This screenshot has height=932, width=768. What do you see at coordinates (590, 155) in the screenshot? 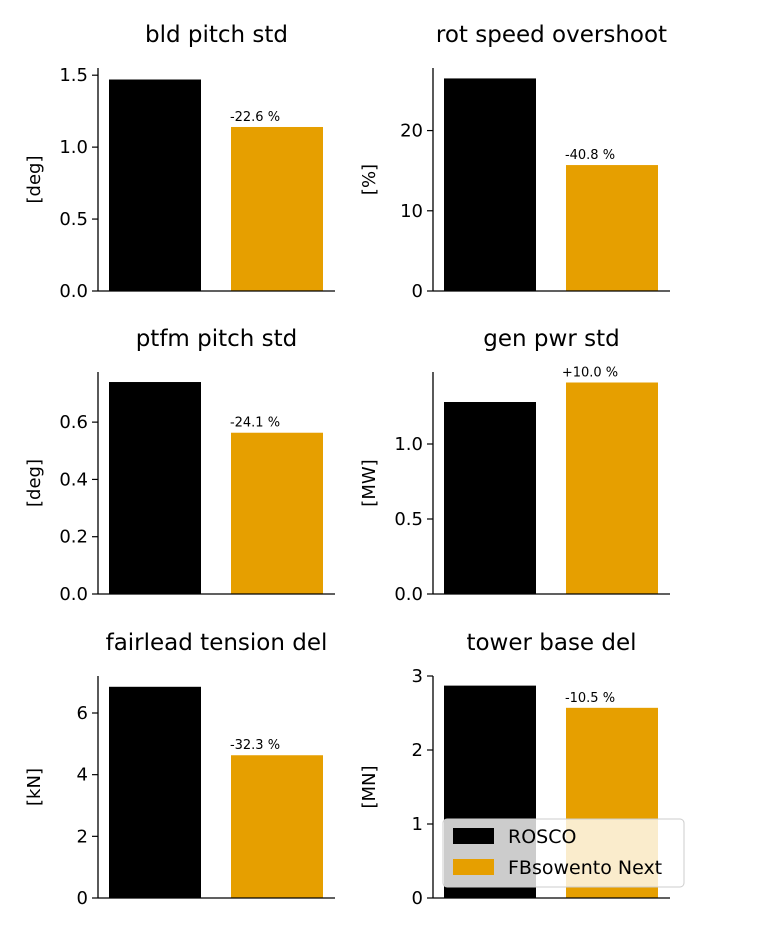
I see `data-label: -40.8 %` at bounding box center [590, 155].